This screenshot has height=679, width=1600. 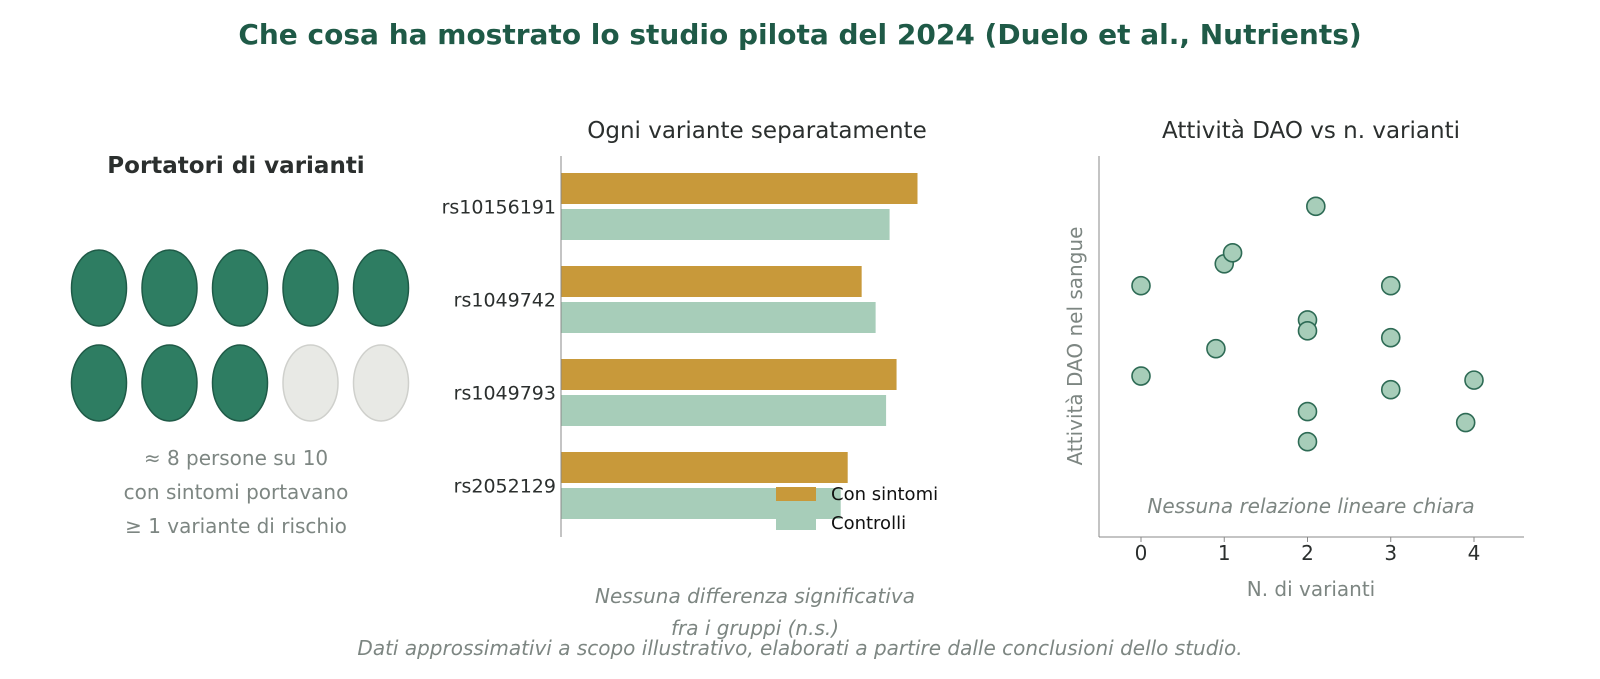 What do you see at coordinates (1390, 553) in the screenshot?
I see `scatter-x-tick-label: 3` at bounding box center [1390, 553].